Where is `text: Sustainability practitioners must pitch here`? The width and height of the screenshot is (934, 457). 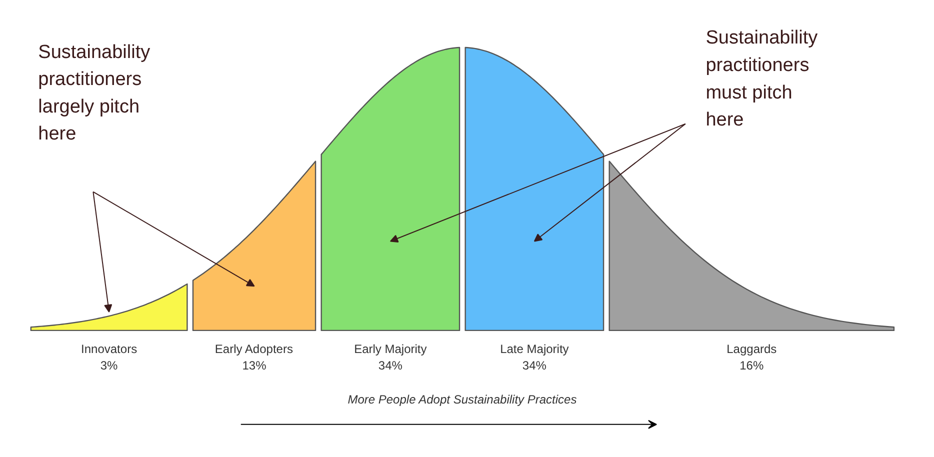
text: Sustainability practitioners must pitch here is located at coordinates (762, 79).